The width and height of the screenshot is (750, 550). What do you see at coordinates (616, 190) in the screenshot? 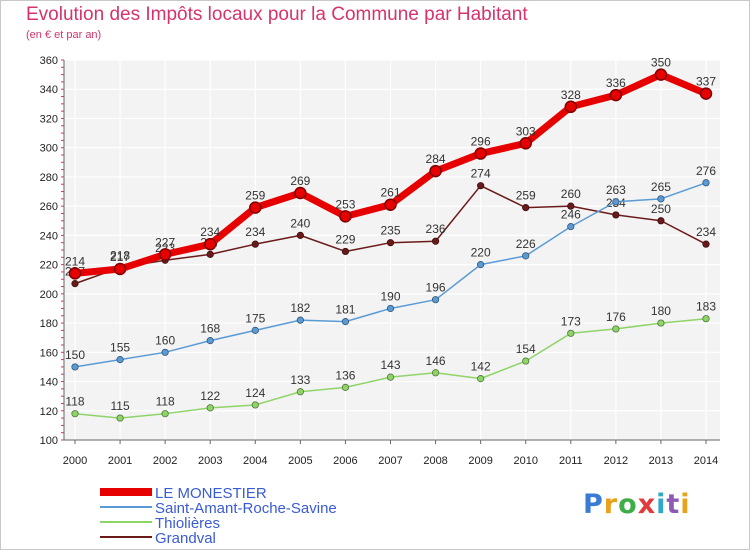
I see `data-label-saint-amant-roche-savine: 263` at bounding box center [616, 190].